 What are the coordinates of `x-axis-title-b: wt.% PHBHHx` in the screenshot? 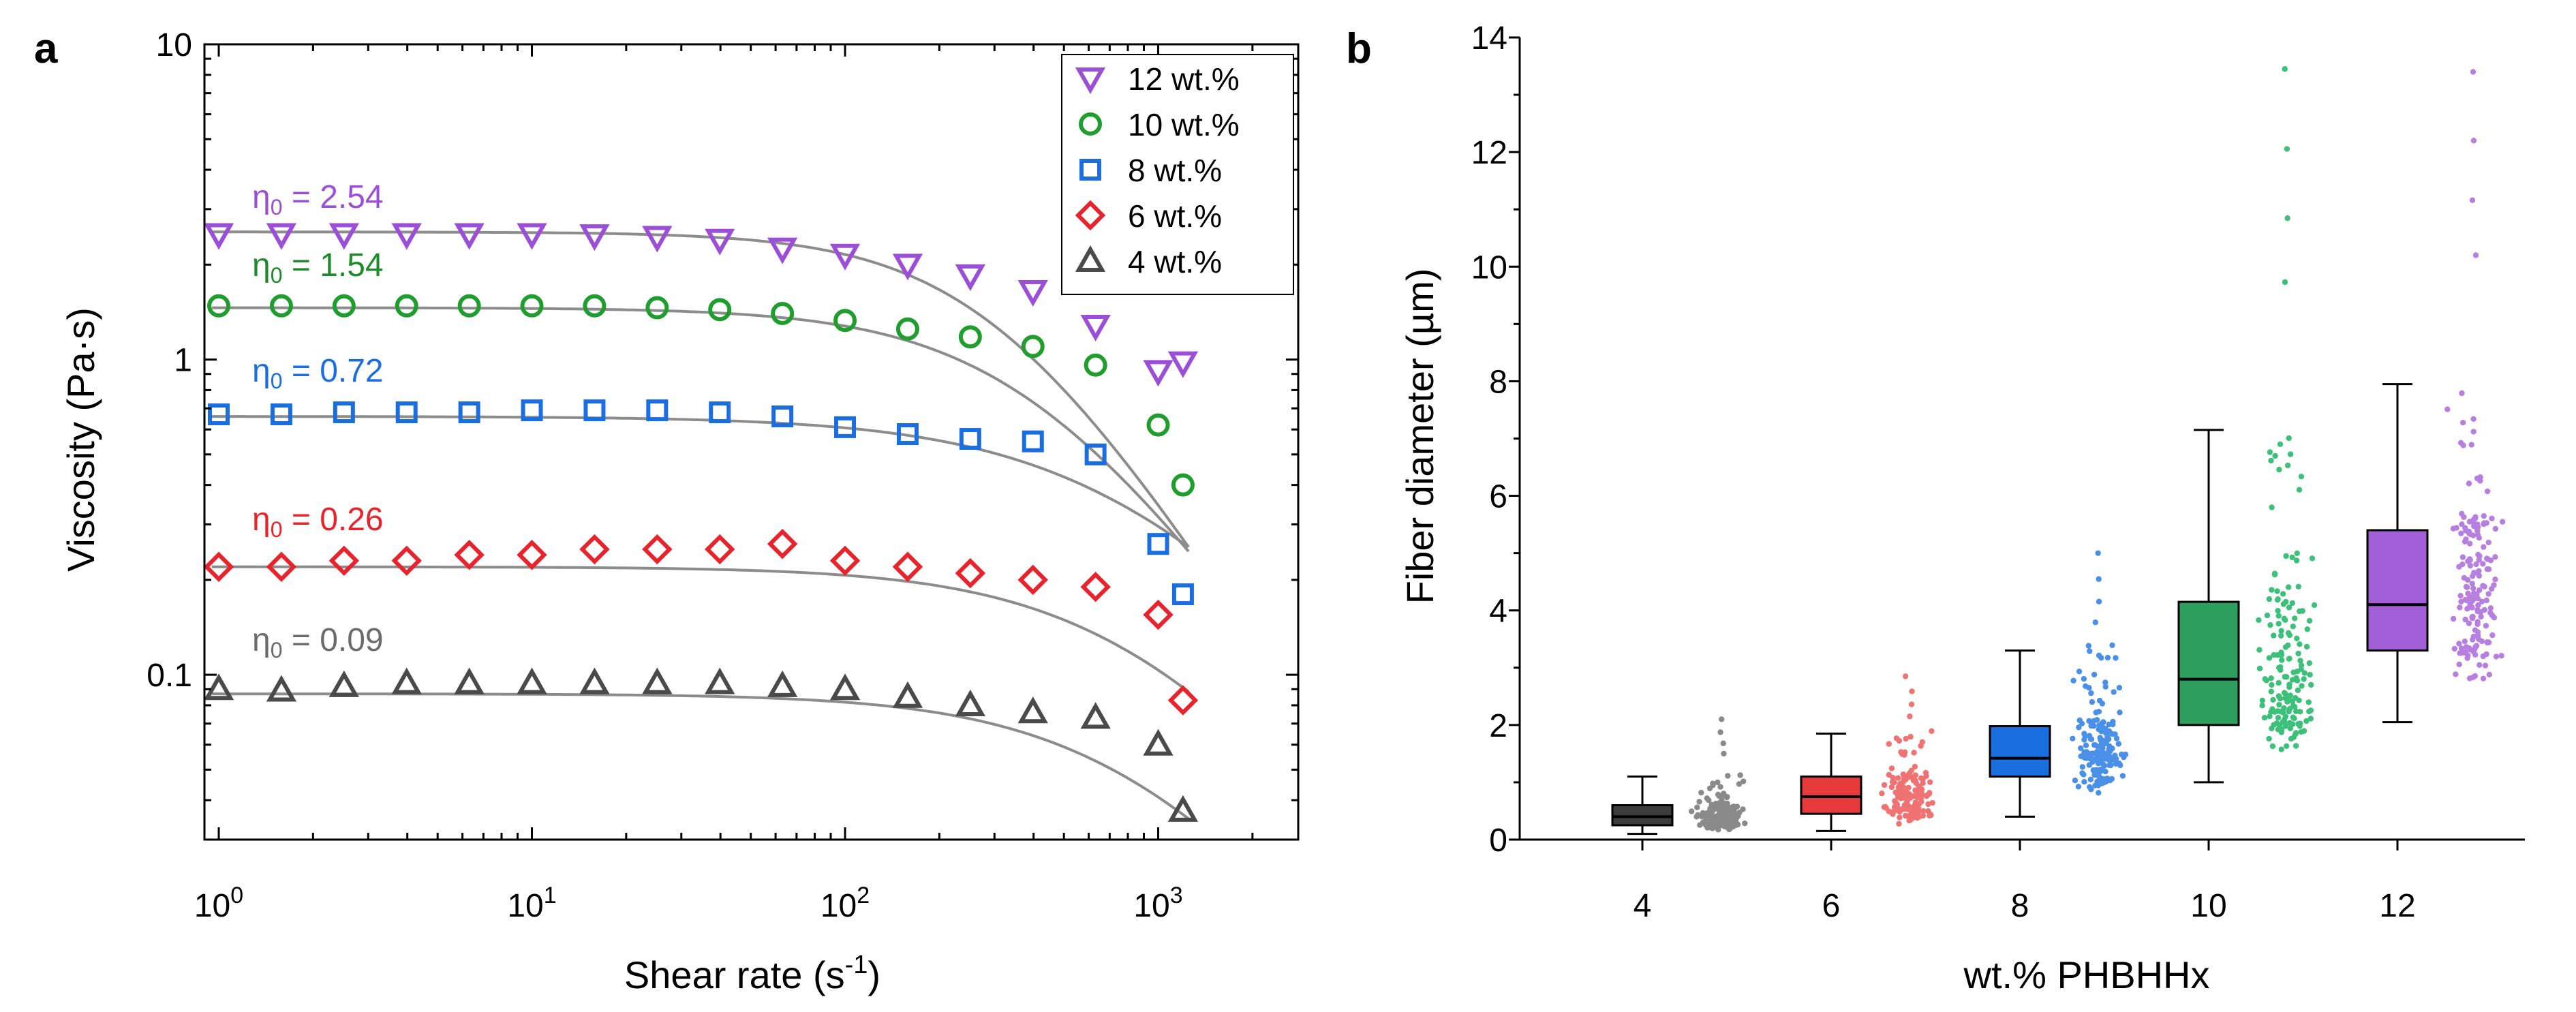 It's located at (2086, 974).